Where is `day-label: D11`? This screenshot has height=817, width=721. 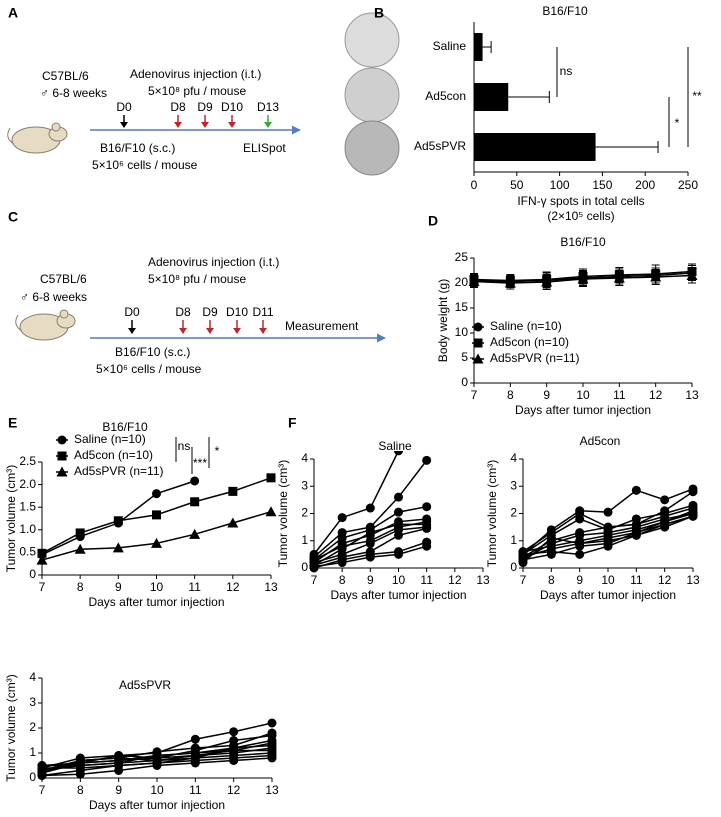 day-label: D11 is located at coordinates (262, 312).